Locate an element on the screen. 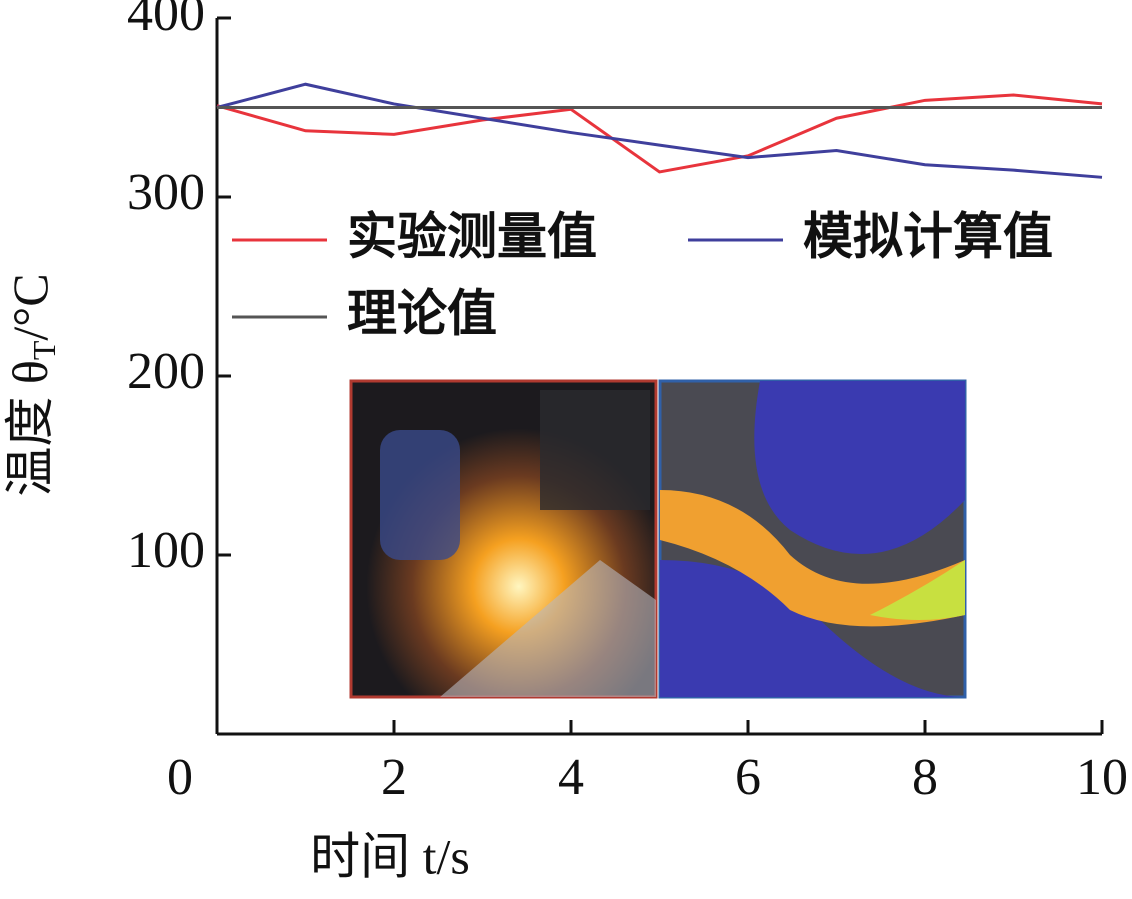 Image resolution: width=1132 pixels, height=899 pixels. y-label-main: 温度 θ is located at coordinates (30, 428).